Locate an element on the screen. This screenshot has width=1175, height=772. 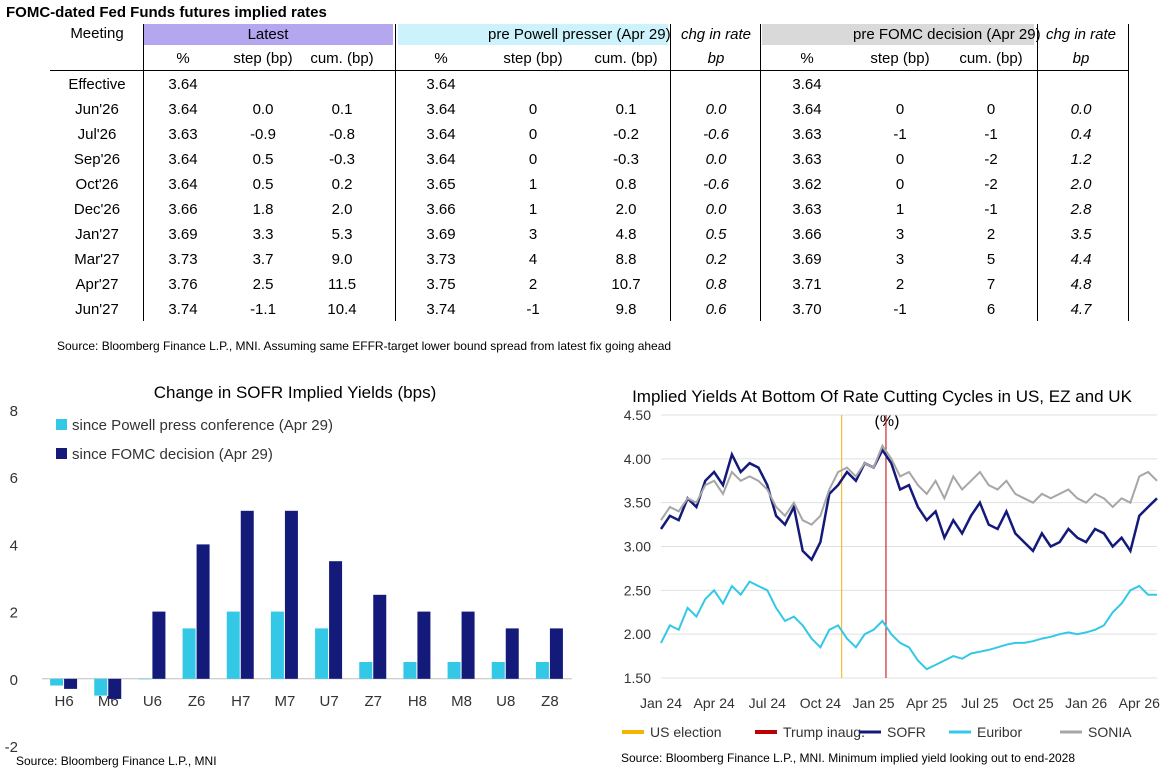
table-cell: 9.0 is located at coordinates (342, 259).